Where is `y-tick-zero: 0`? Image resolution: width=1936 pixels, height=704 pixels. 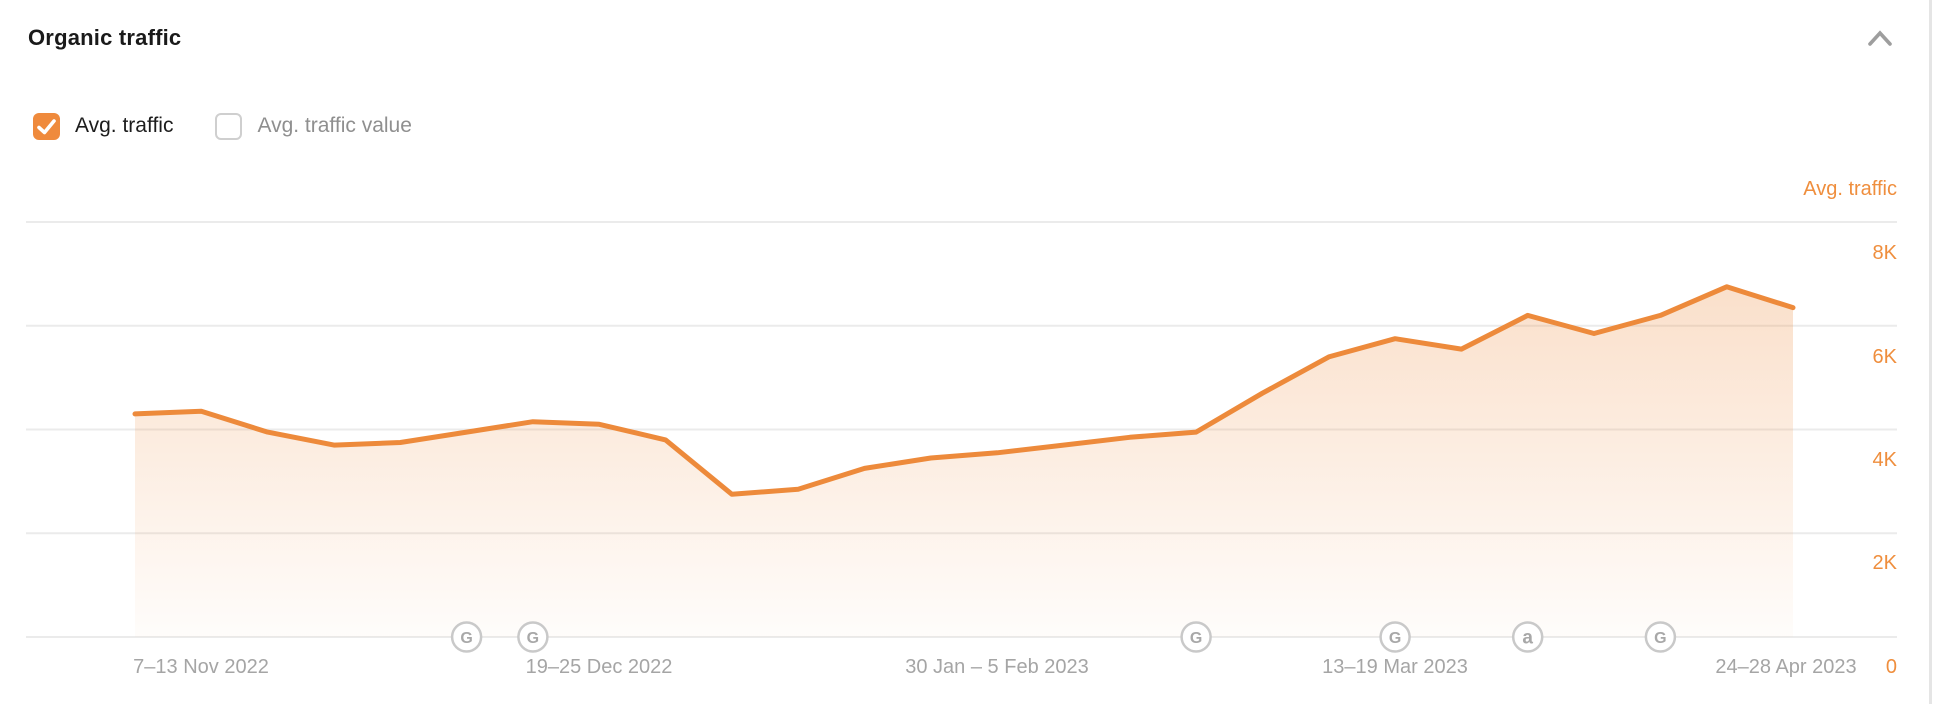
y-tick-zero: 0 is located at coordinates (1891, 667).